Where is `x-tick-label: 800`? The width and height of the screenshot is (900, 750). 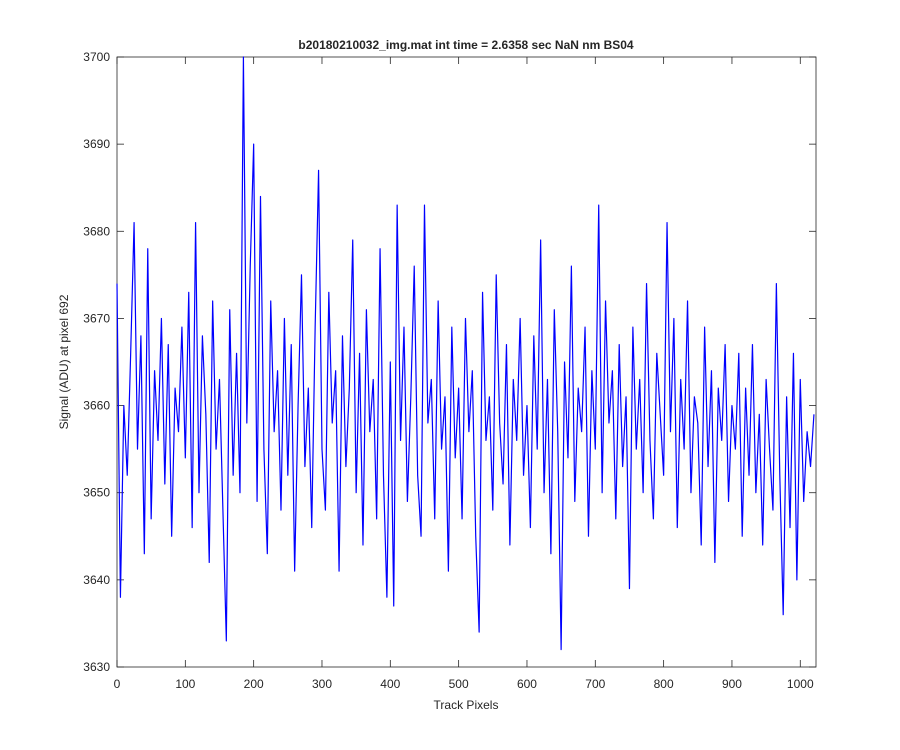 x-tick-label: 800 is located at coordinates (664, 684).